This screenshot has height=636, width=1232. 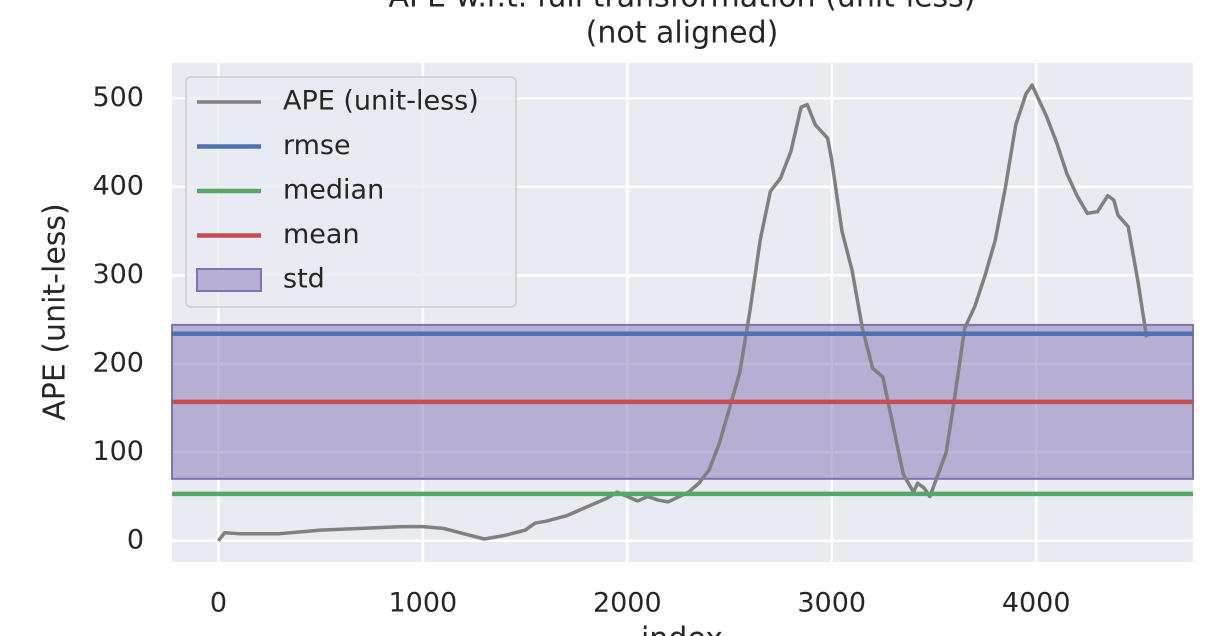 I want to click on legend-label: std, so click(x=304, y=279).